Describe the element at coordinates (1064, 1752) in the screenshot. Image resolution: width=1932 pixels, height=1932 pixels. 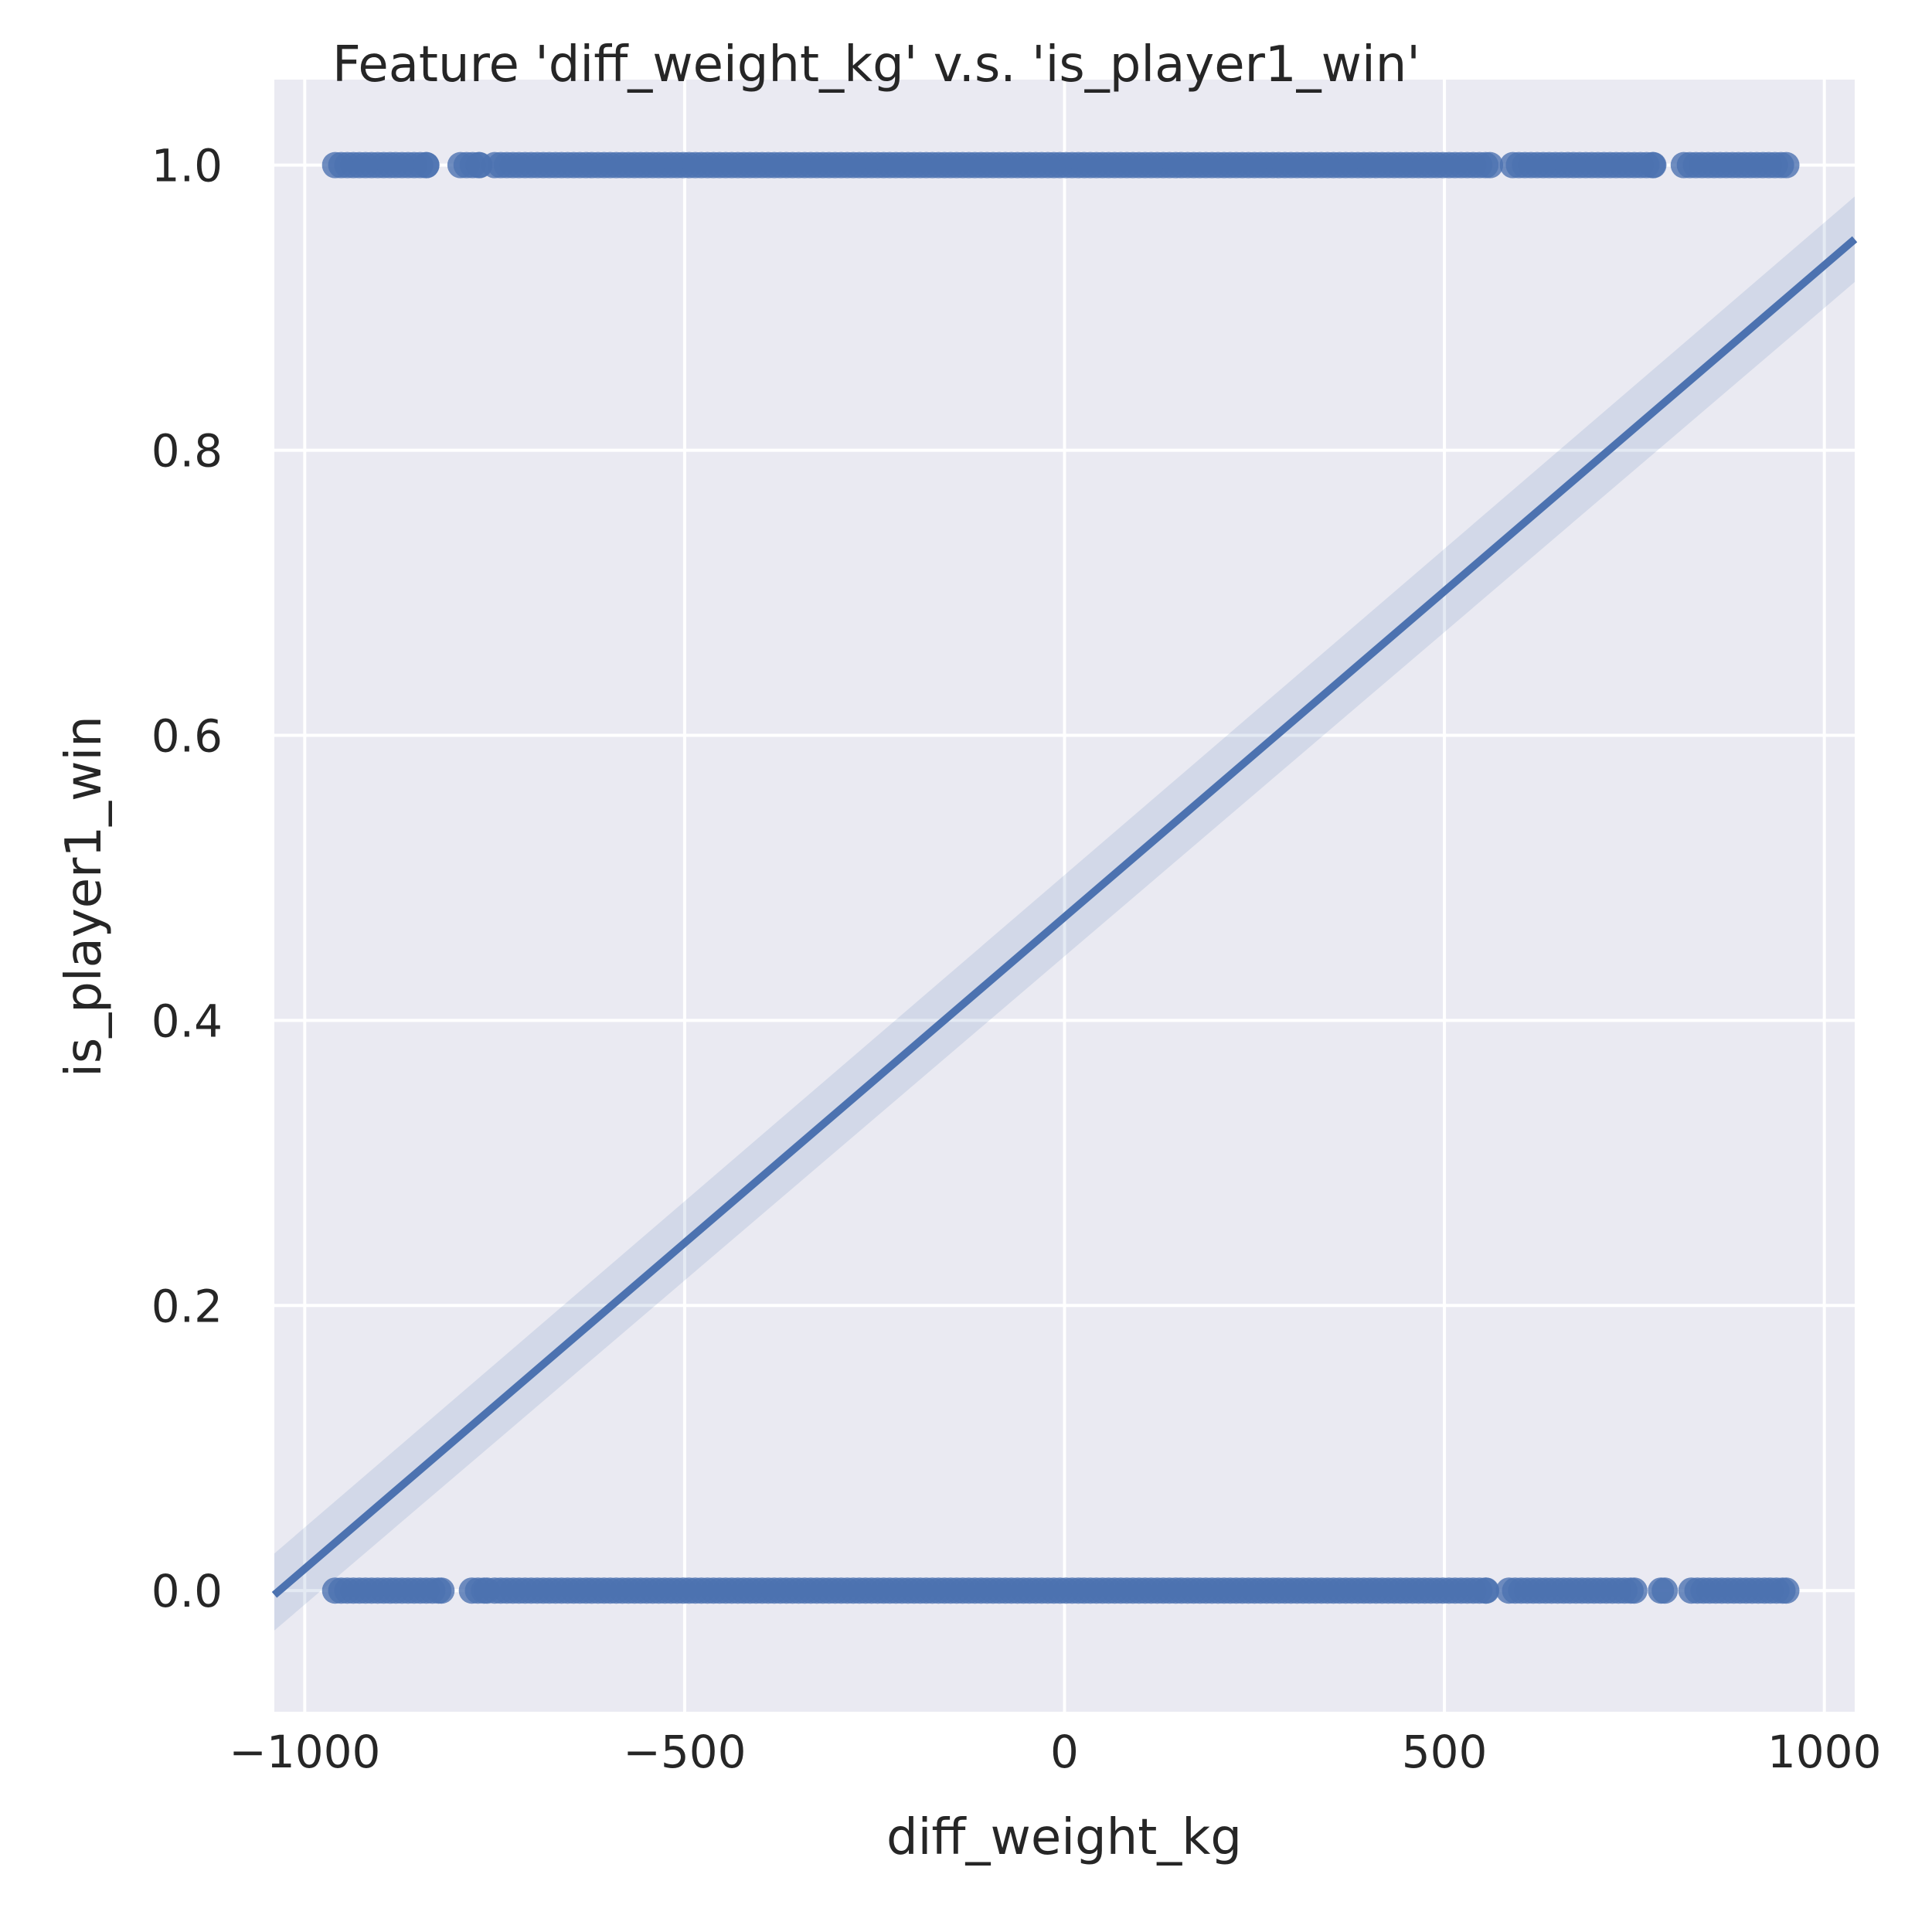
I see `x-tick-label: 0` at that location.